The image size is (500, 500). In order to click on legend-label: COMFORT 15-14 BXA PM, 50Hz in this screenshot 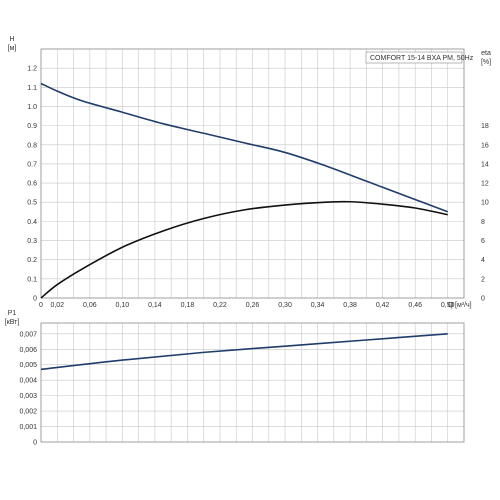, I will do `click(422, 58)`.